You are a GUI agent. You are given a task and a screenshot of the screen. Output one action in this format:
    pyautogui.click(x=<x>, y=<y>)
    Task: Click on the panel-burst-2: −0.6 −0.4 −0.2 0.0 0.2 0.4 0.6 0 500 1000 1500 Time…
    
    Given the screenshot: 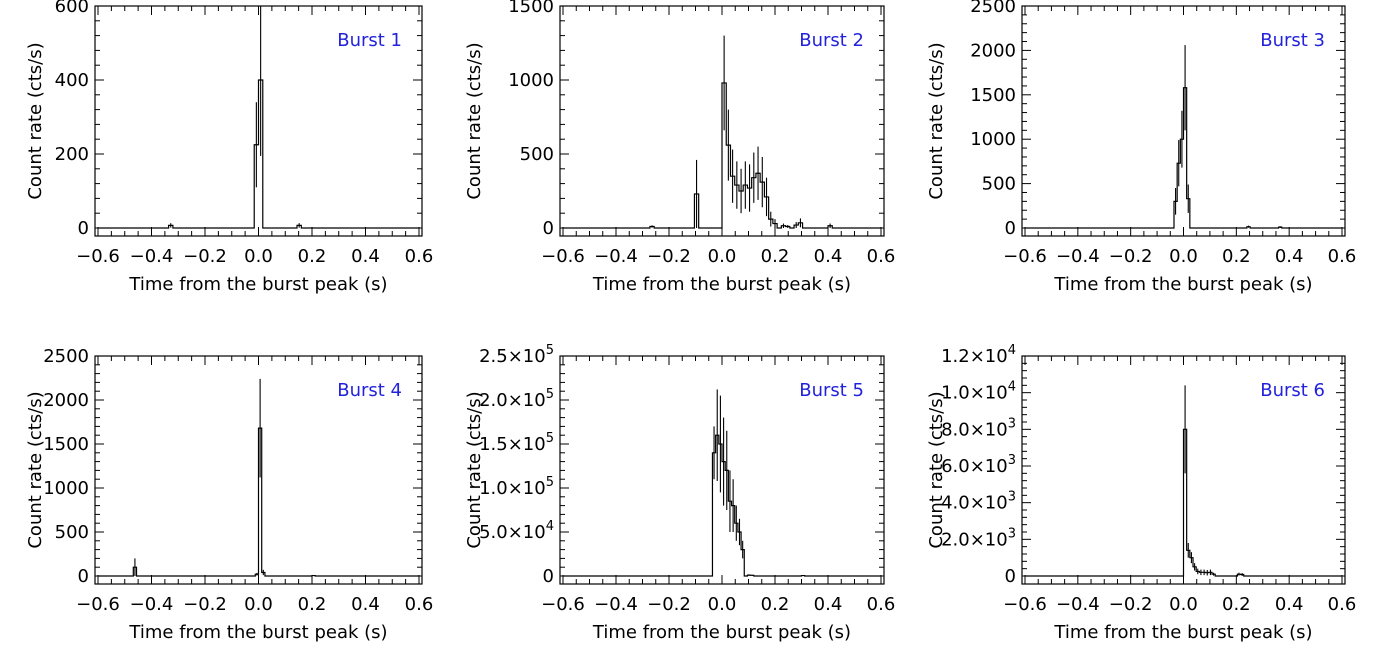 What is the action you would take?
    pyautogui.click(x=679, y=147)
    